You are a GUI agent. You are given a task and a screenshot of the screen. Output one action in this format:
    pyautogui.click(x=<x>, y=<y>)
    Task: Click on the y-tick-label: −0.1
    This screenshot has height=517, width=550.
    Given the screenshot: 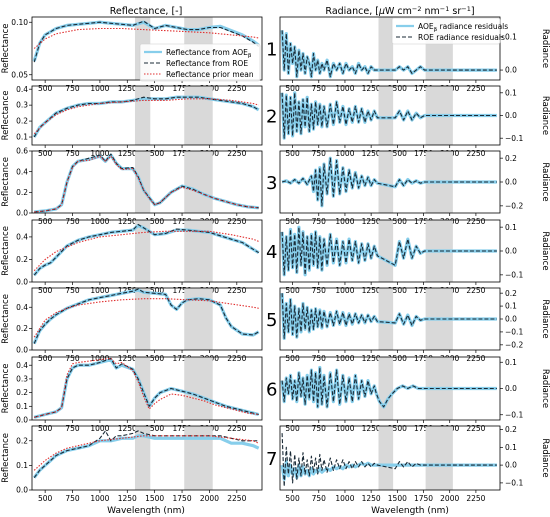 What is the action you would take?
    pyautogui.click(x=514, y=414)
    